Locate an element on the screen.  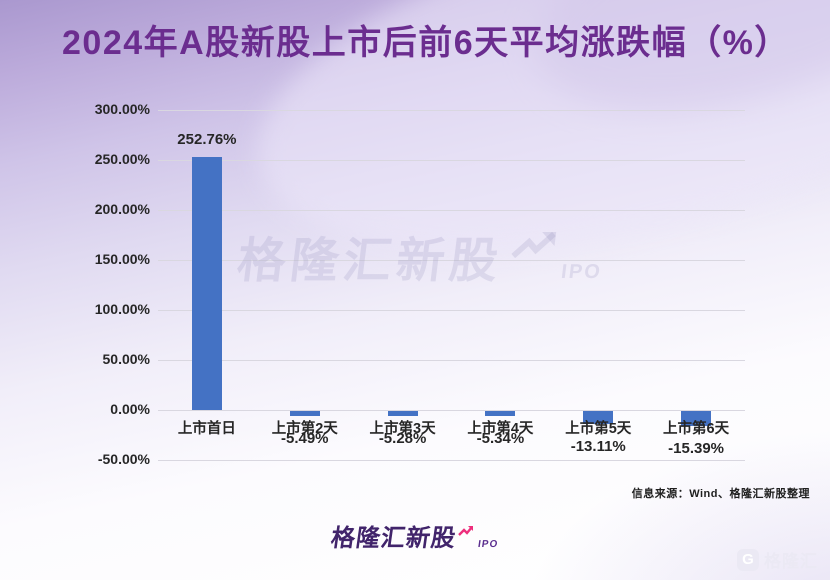
x-axis-category-label: 上市首日 is located at coordinates (206, 429).